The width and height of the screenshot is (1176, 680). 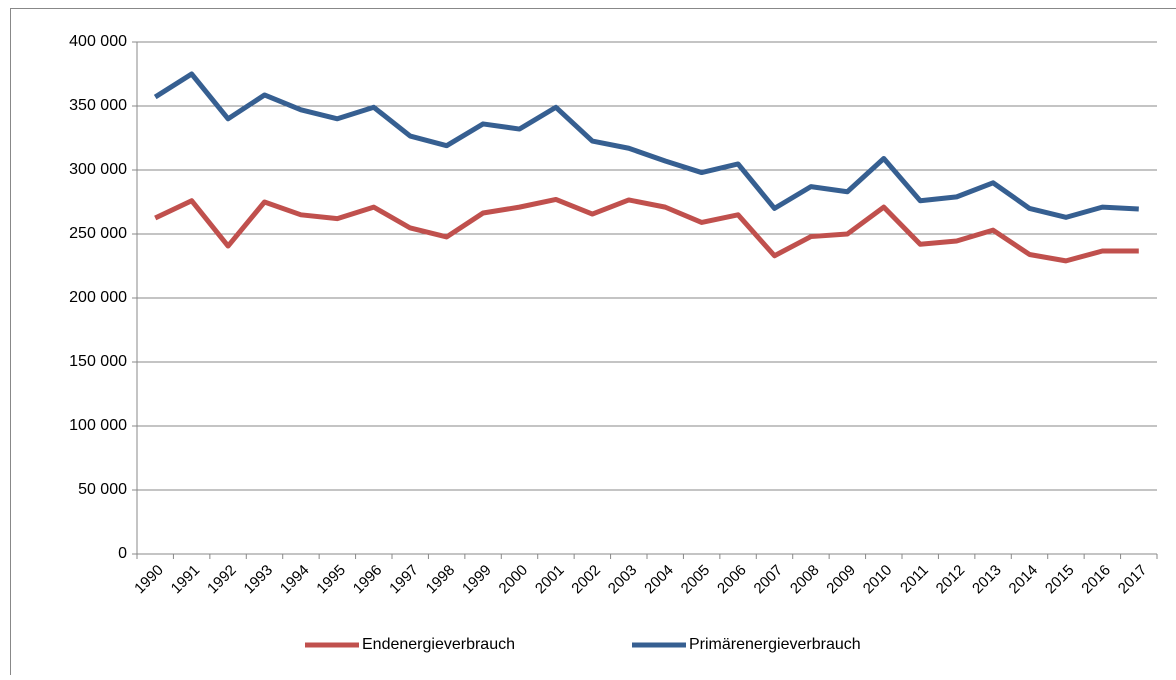 I want to click on x-tick-label: 1999, so click(x=477, y=580).